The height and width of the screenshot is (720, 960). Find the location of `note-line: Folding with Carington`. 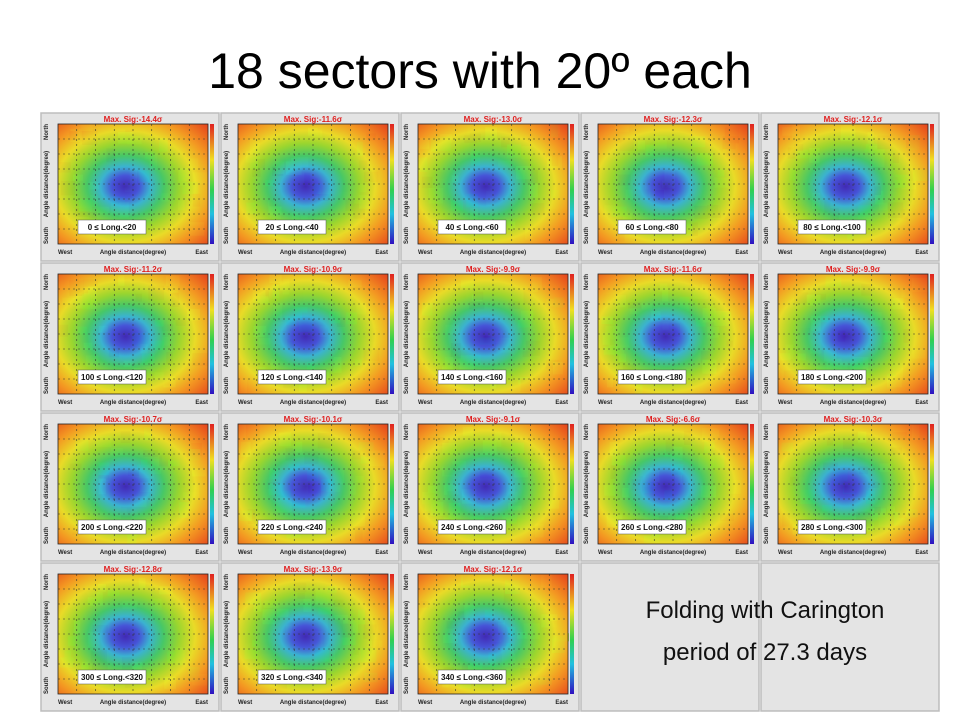

note-line: Folding with Carington is located at coordinates (765, 610).